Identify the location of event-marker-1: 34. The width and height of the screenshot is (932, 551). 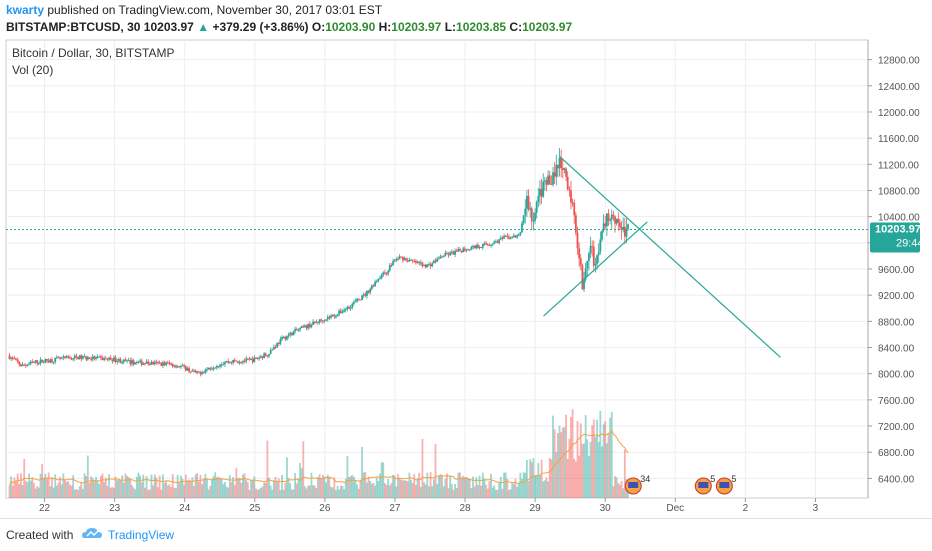
(637, 484).